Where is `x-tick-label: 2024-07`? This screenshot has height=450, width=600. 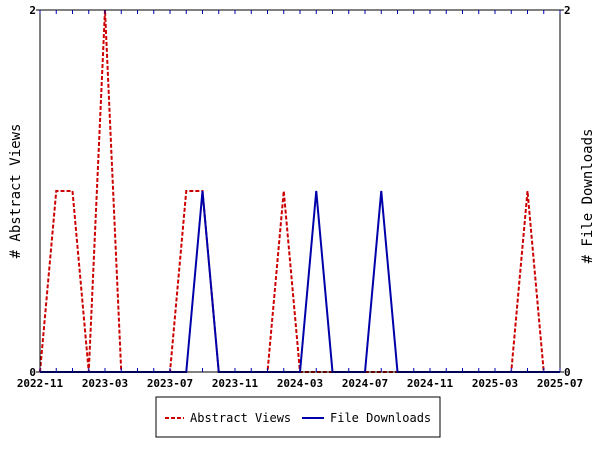 x-tick-label: 2024-07 is located at coordinates (365, 383).